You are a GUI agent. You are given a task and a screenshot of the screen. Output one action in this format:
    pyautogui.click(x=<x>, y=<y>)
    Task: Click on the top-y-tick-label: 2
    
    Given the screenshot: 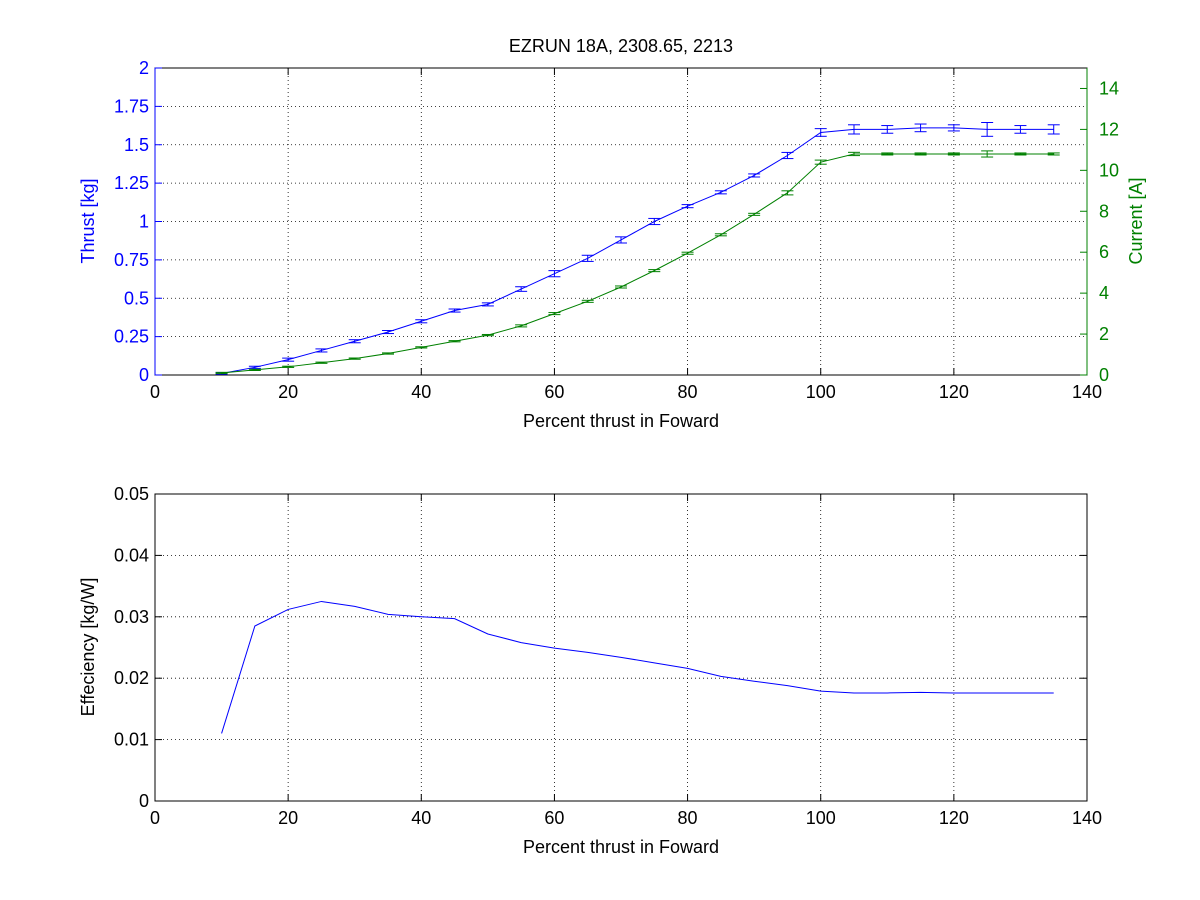 What is the action you would take?
    pyautogui.click(x=144, y=68)
    